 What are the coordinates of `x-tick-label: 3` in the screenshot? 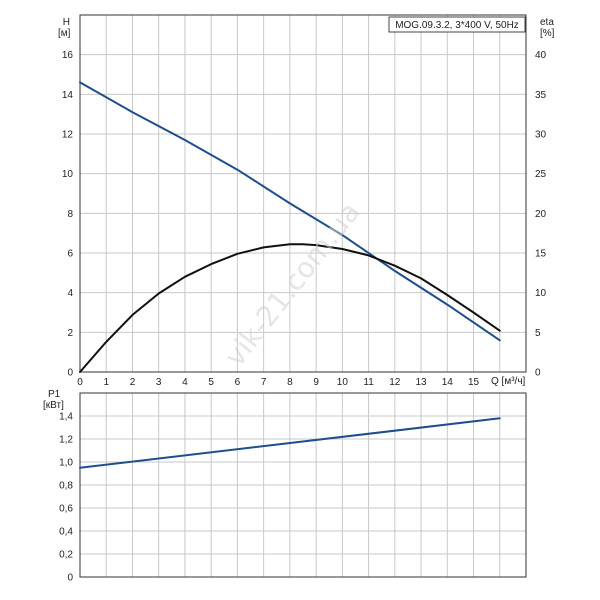 It's located at (159, 382).